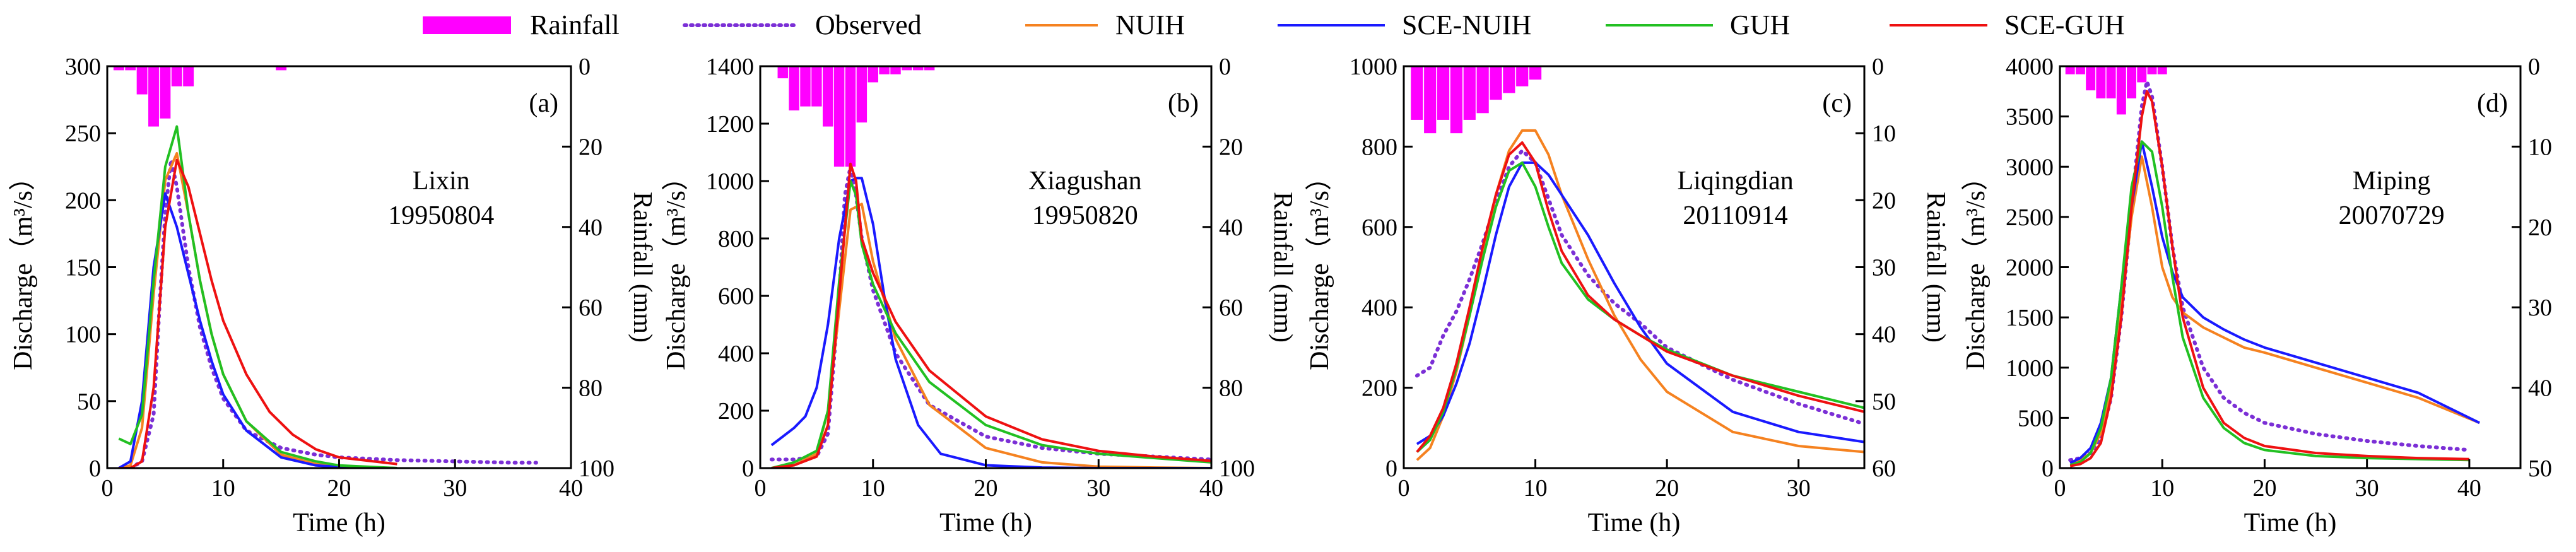  What do you see at coordinates (1373, 67) in the screenshot?
I see `y-tick-label: 1000` at bounding box center [1373, 67].